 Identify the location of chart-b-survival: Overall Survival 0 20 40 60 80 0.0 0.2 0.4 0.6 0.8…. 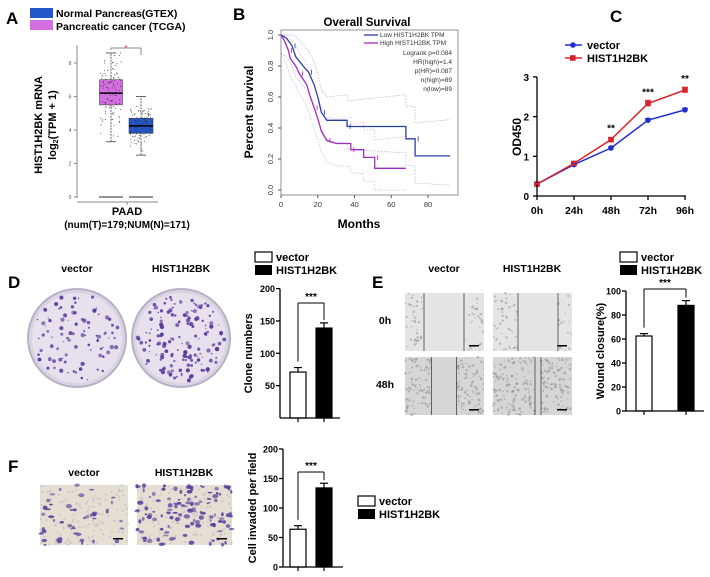
(350, 124).